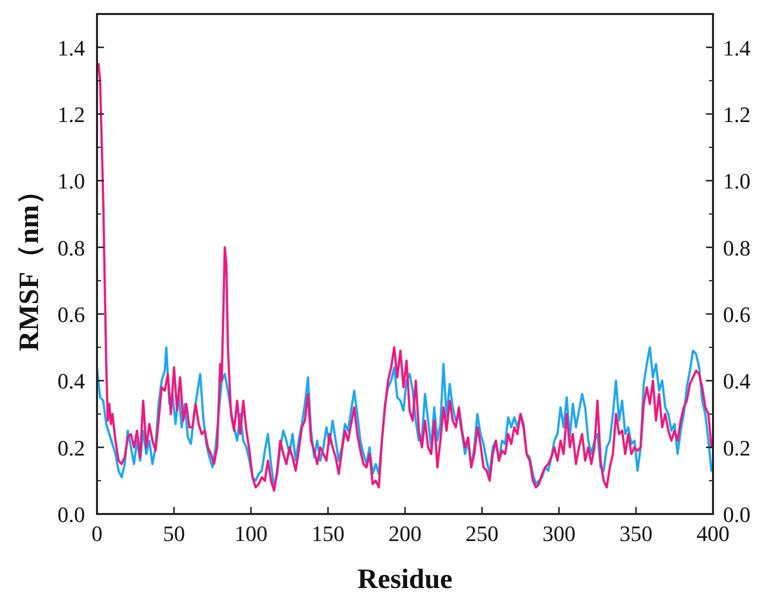  What do you see at coordinates (736, 247) in the screenshot?
I see `y2tick: 0.8` at bounding box center [736, 247].